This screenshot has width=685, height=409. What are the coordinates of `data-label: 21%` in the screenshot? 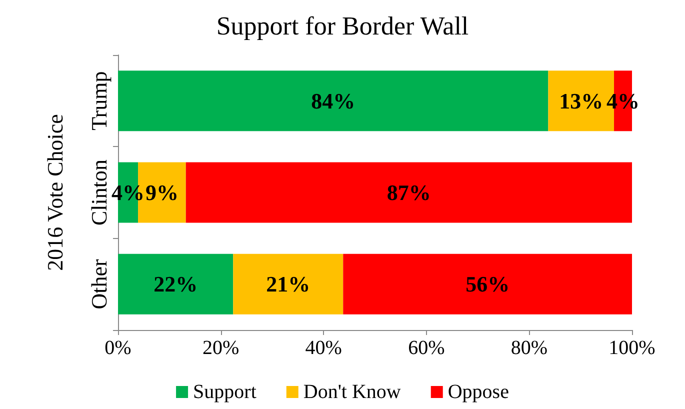 It's located at (288, 284).